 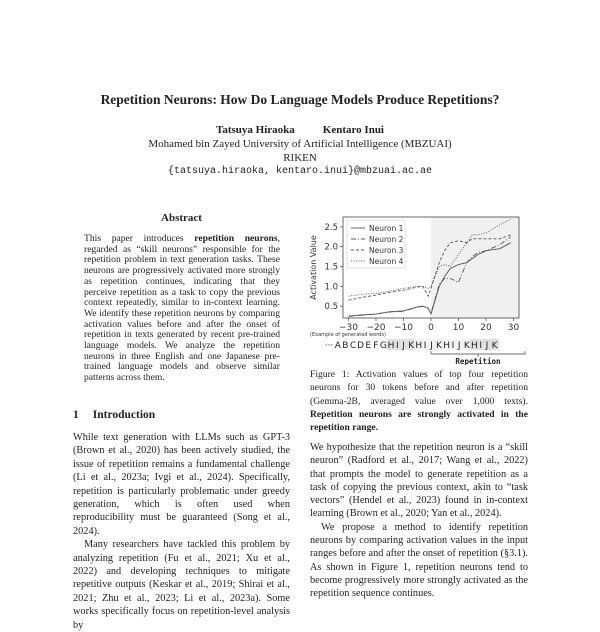 What do you see at coordinates (313, 267) in the screenshot?
I see `y-axis-label: Activation Value` at bounding box center [313, 267].